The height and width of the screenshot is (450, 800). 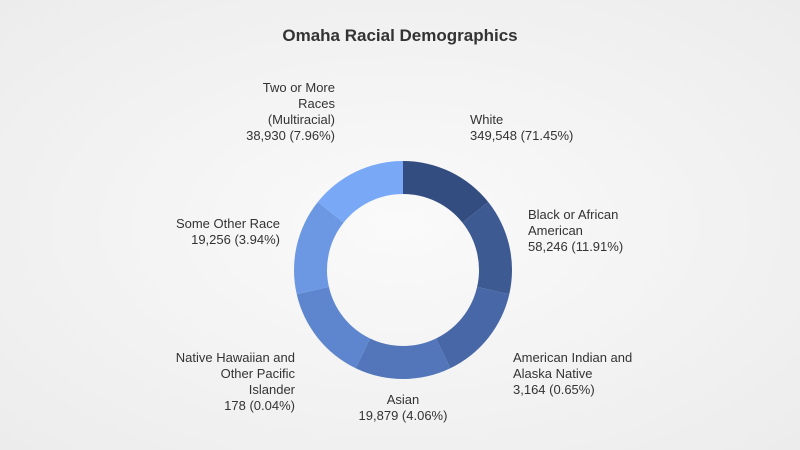 I want to click on slice-name: Two or More Races (Multiracial), so click(x=298, y=103).